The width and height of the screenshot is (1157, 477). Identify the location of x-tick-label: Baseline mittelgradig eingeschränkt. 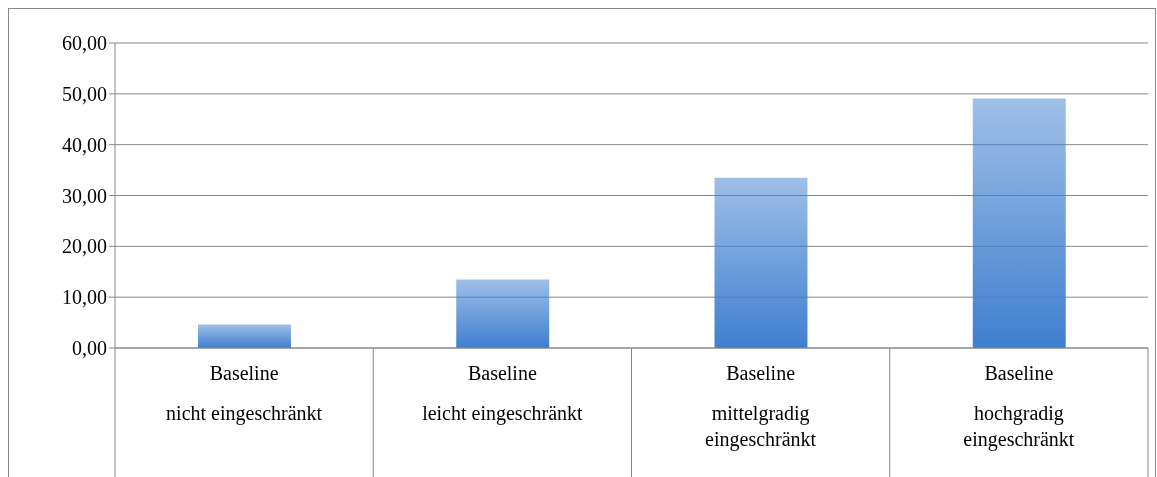
(761, 406).